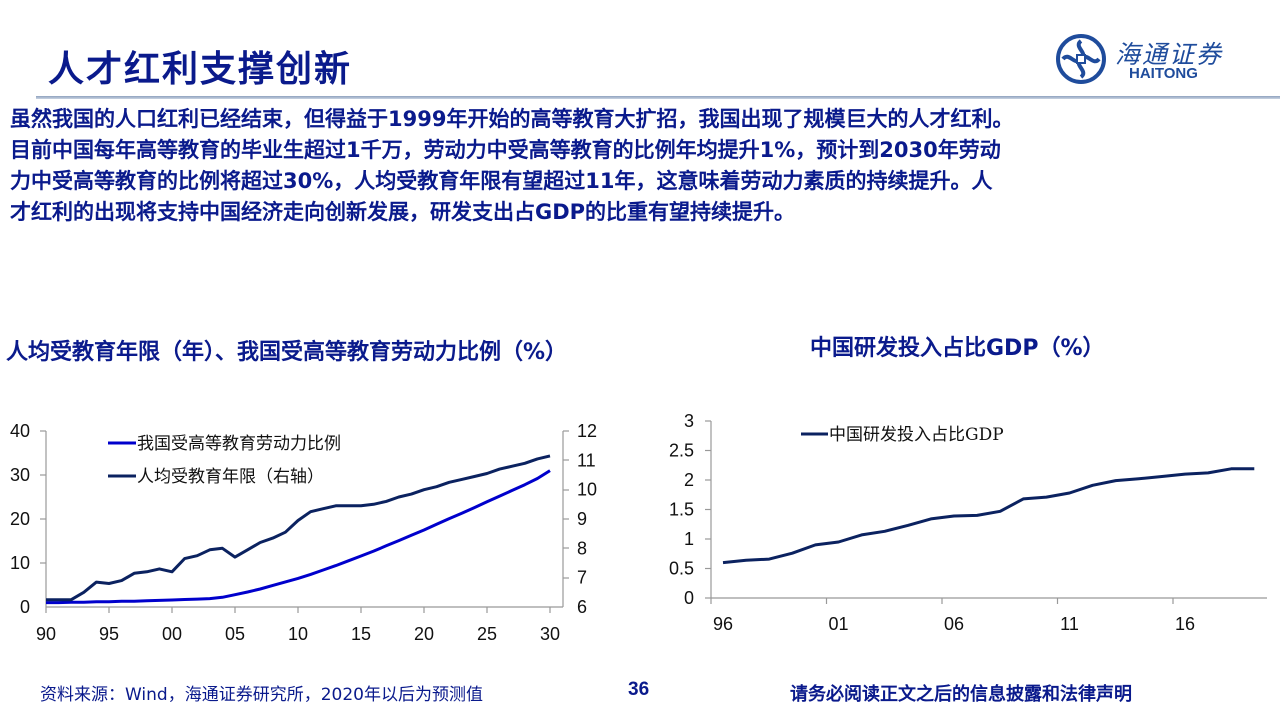 The width and height of the screenshot is (1280, 720). I want to click on x-tick-labels: 96 01 06 11 16, so click(954, 624).